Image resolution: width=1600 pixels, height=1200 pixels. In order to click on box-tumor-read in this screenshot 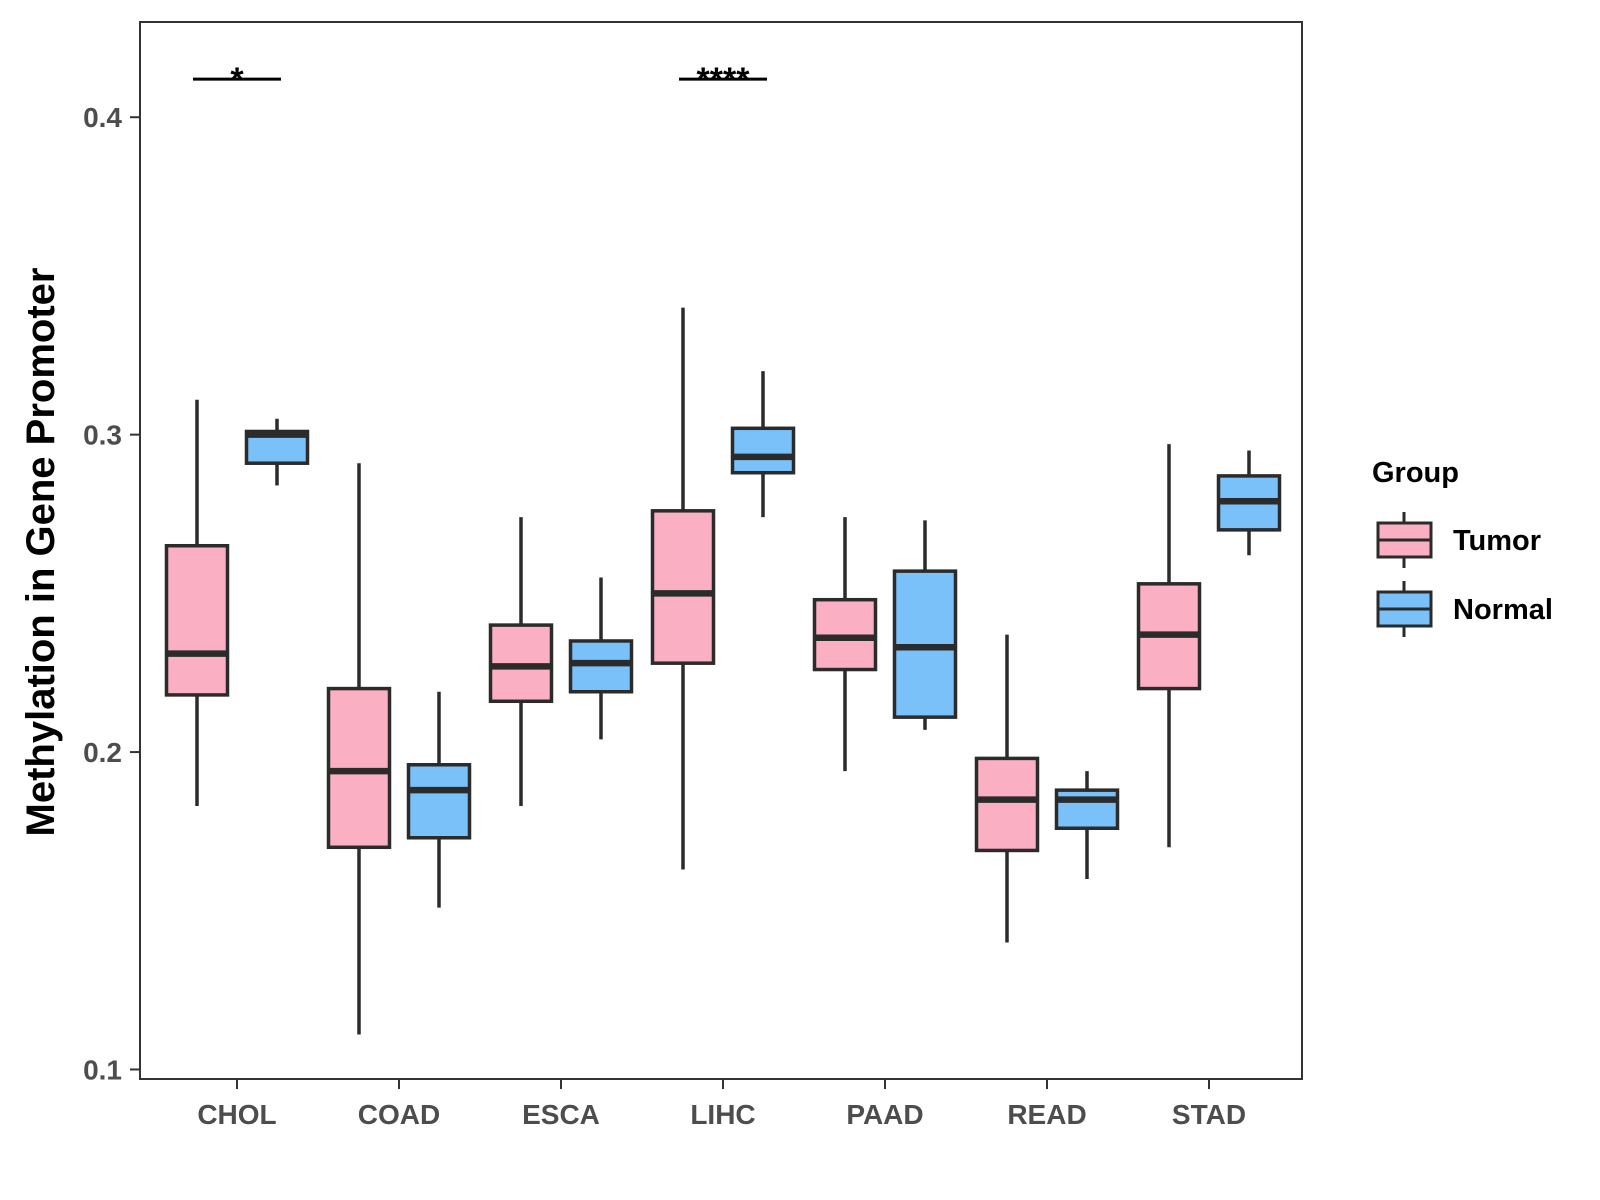, I will do `click(1007, 788)`.